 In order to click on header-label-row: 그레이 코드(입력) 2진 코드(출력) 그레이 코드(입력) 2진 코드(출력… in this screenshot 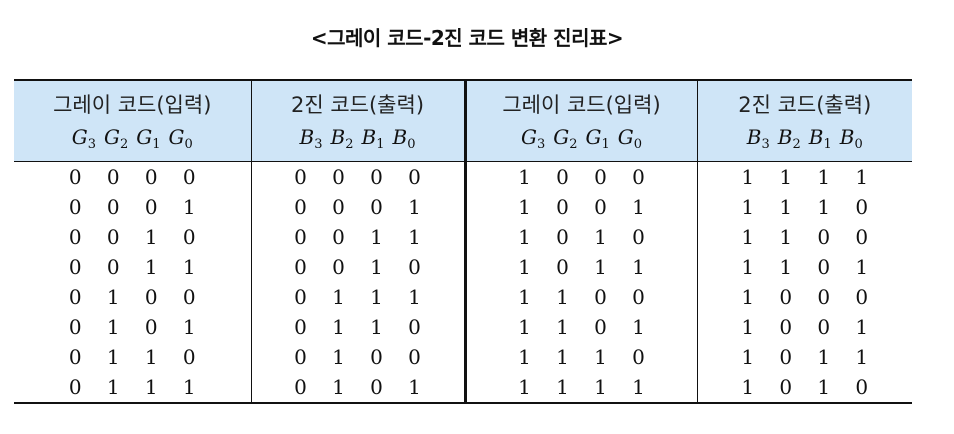, I will do `click(463, 100)`.